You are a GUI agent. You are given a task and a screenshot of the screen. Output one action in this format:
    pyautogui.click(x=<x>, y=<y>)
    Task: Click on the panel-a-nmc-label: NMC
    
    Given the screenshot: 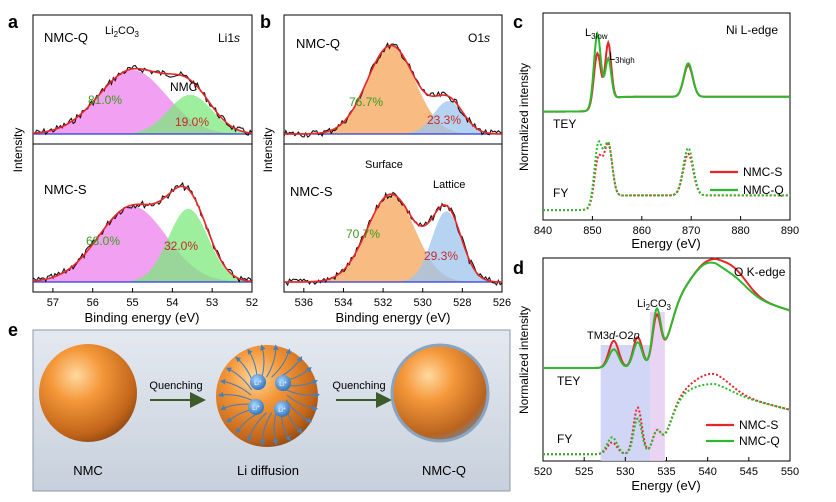 What is the action you would take?
    pyautogui.click(x=184, y=87)
    